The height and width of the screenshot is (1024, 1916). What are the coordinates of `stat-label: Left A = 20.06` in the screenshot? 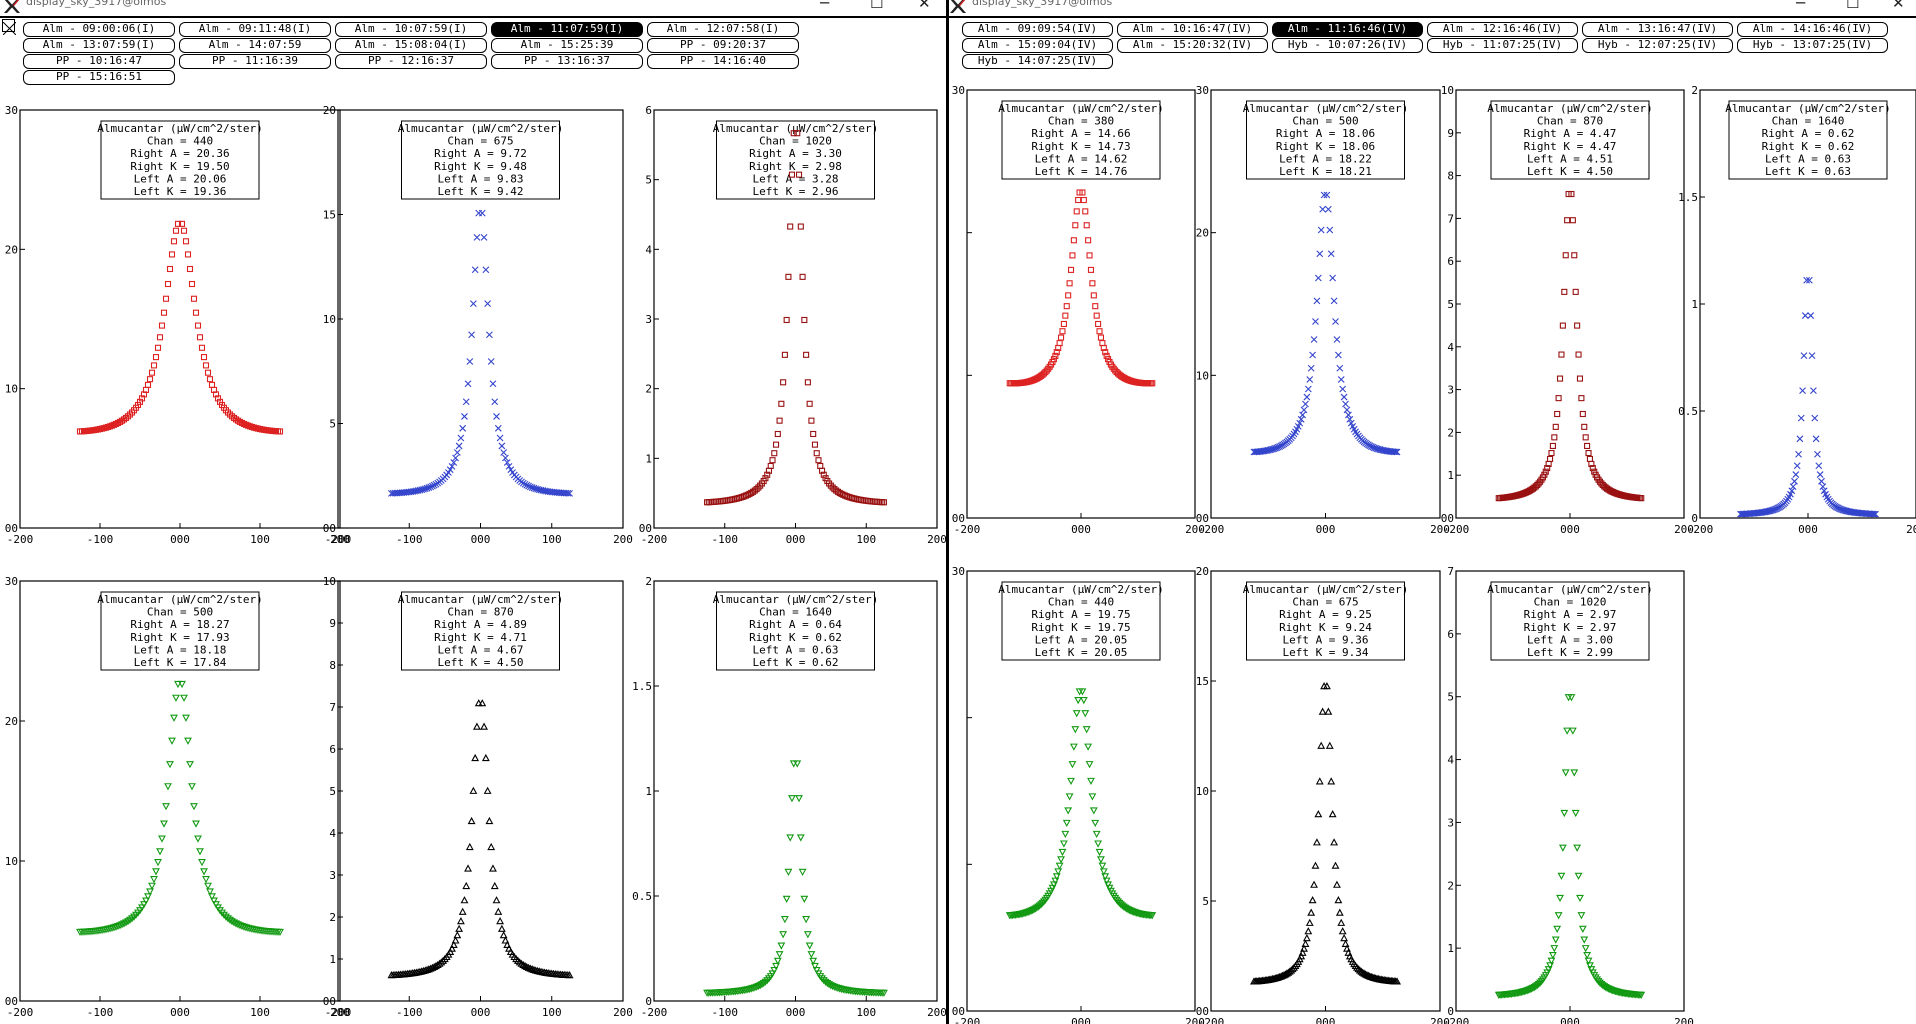 It's located at (180, 178).